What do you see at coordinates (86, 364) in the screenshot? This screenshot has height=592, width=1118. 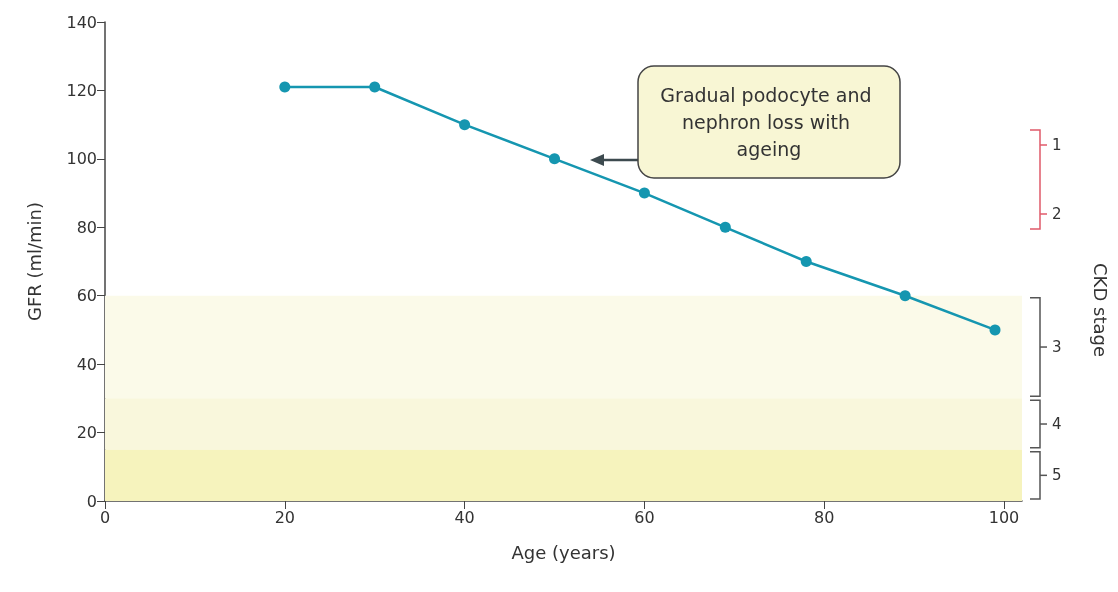 I see `y-tick-label: 40` at bounding box center [86, 364].